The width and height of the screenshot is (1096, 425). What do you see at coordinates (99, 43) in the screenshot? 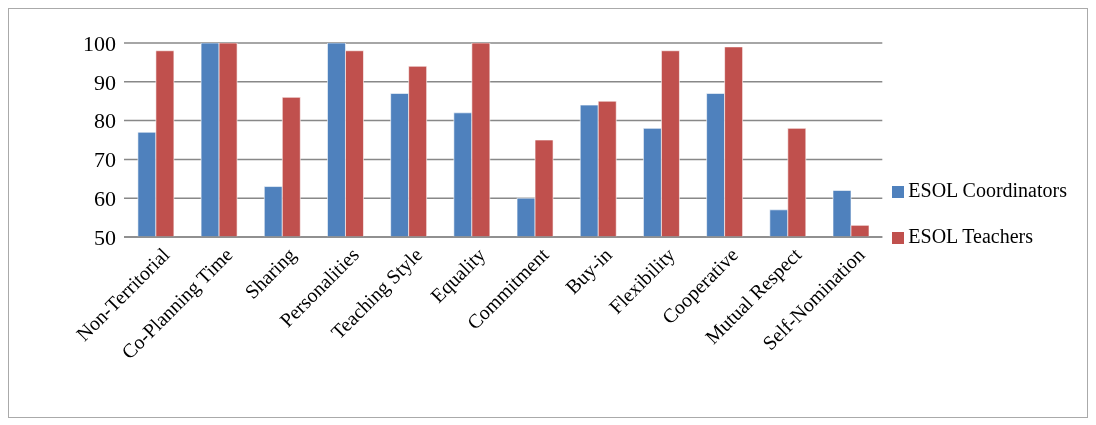
I see `y-tick-label: 100` at bounding box center [99, 43].